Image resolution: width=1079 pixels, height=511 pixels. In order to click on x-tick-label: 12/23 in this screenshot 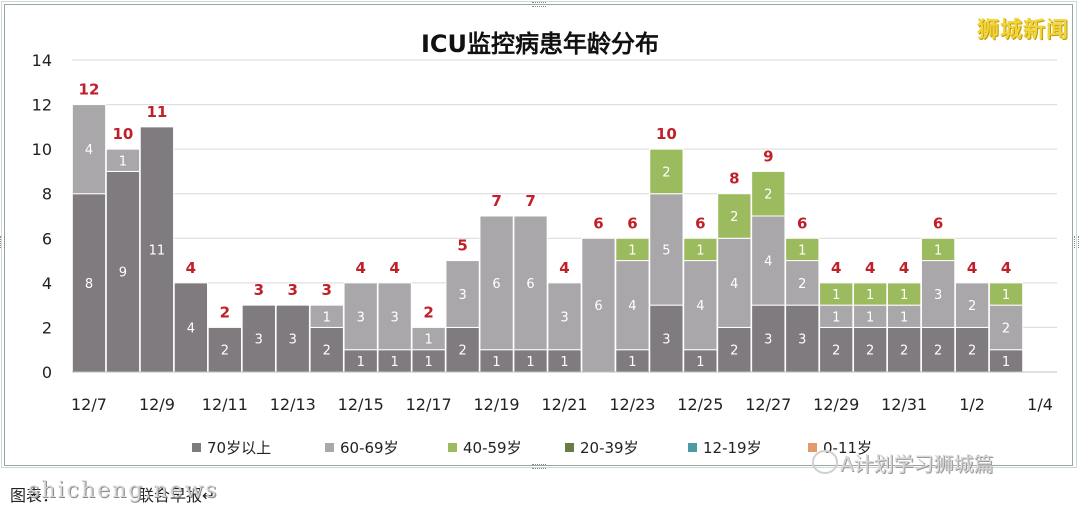, I will do `click(632, 404)`.